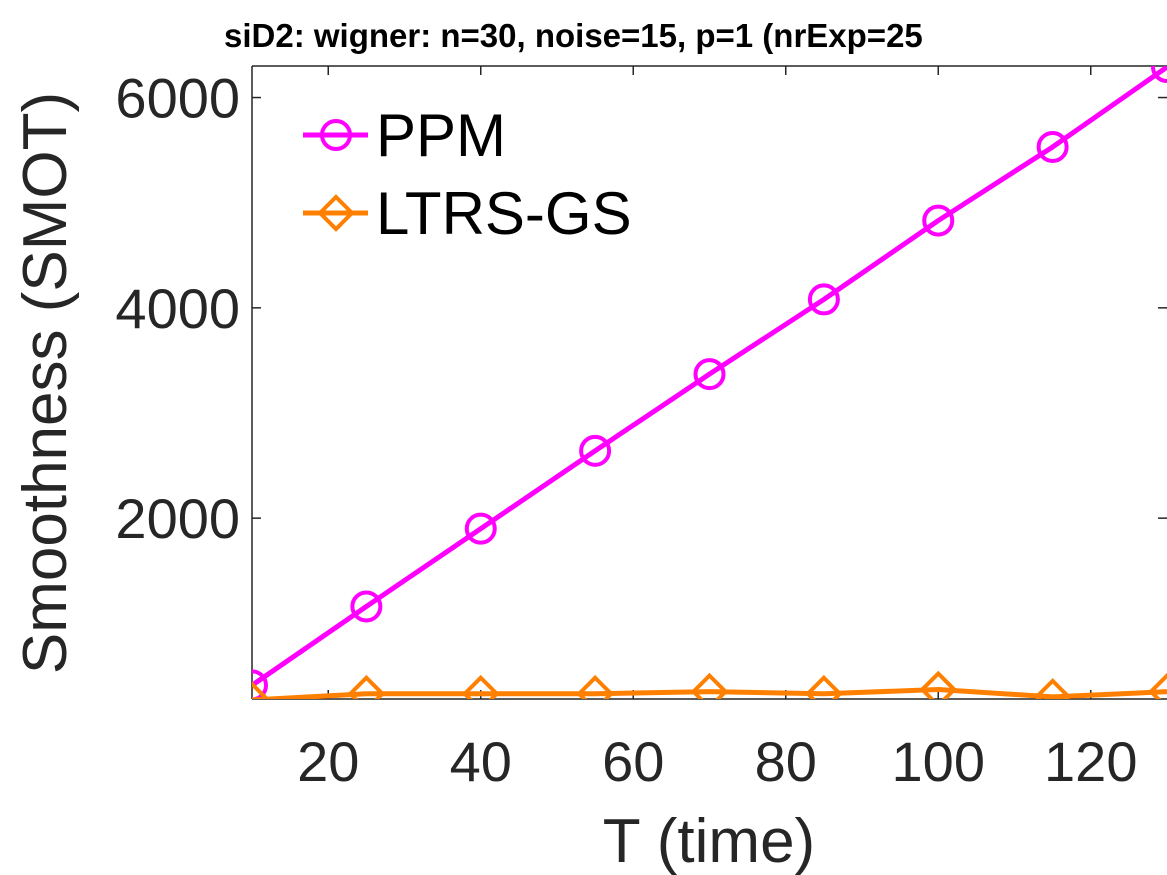 The width and height of the screenshot is (1167, 875). Describe the element at coordinates (481, 761) in the screenshot. I see `x-tick-label: 40` at that location.